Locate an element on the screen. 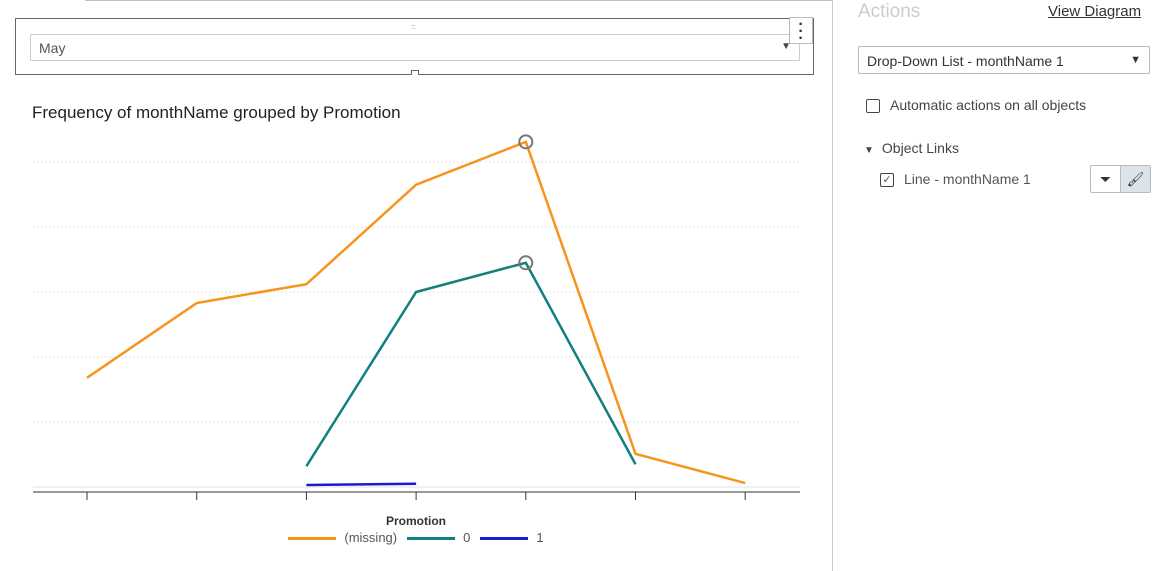 This screenshot has height=571, width=1159. filter-icon: ⏷ is located at coordinates (1105, 179).